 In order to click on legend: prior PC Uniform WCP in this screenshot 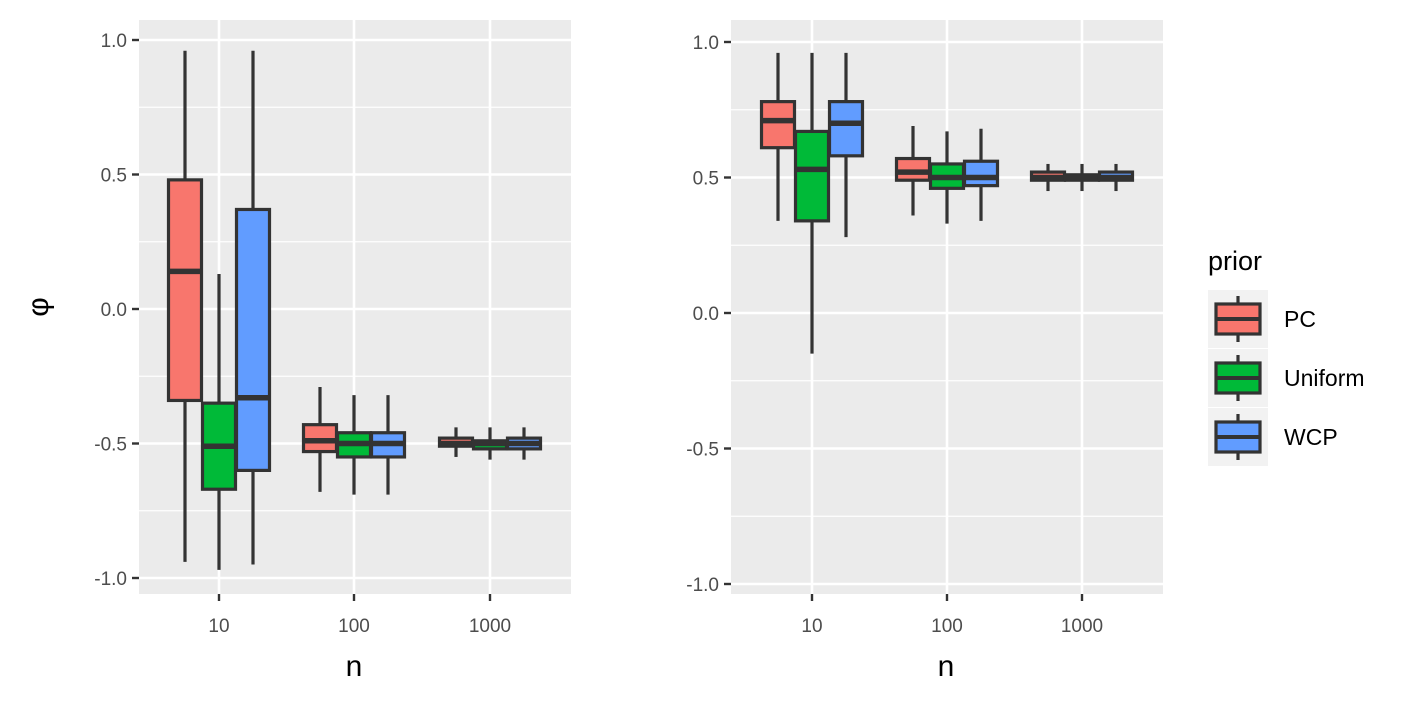, I will do `click(1286, 356)`.